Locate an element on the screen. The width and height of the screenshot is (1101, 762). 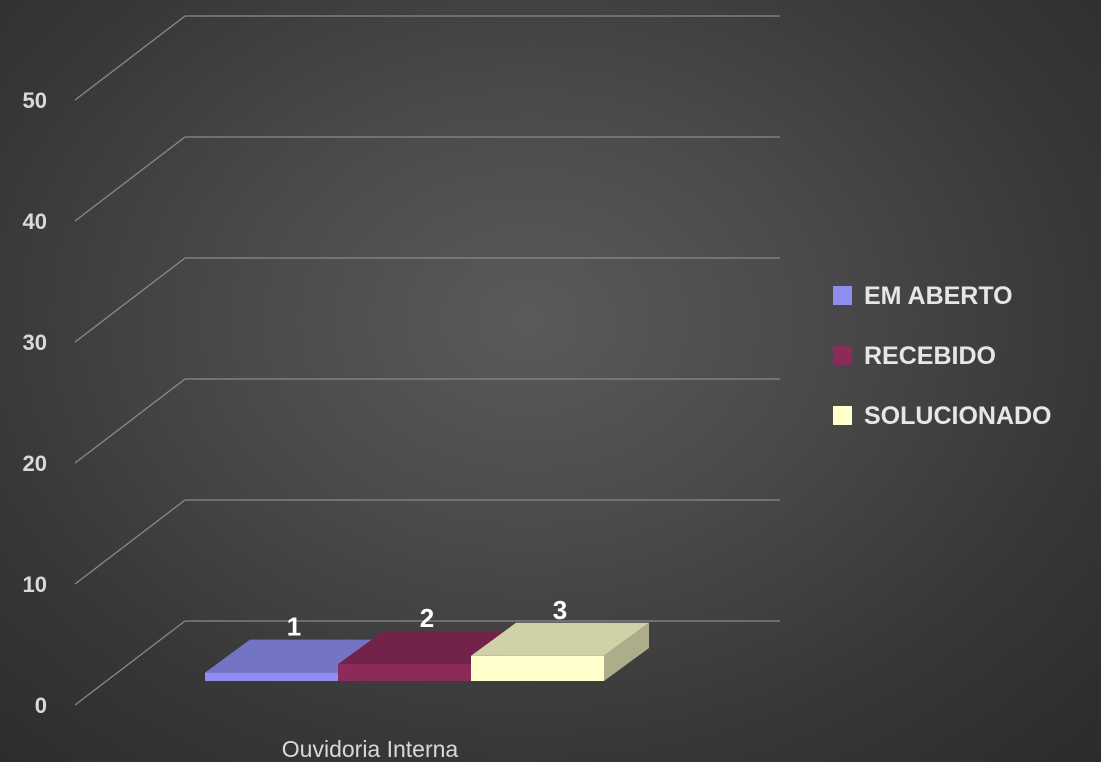
legend-item: EM ABERTO is located at coordinates (923, 296).